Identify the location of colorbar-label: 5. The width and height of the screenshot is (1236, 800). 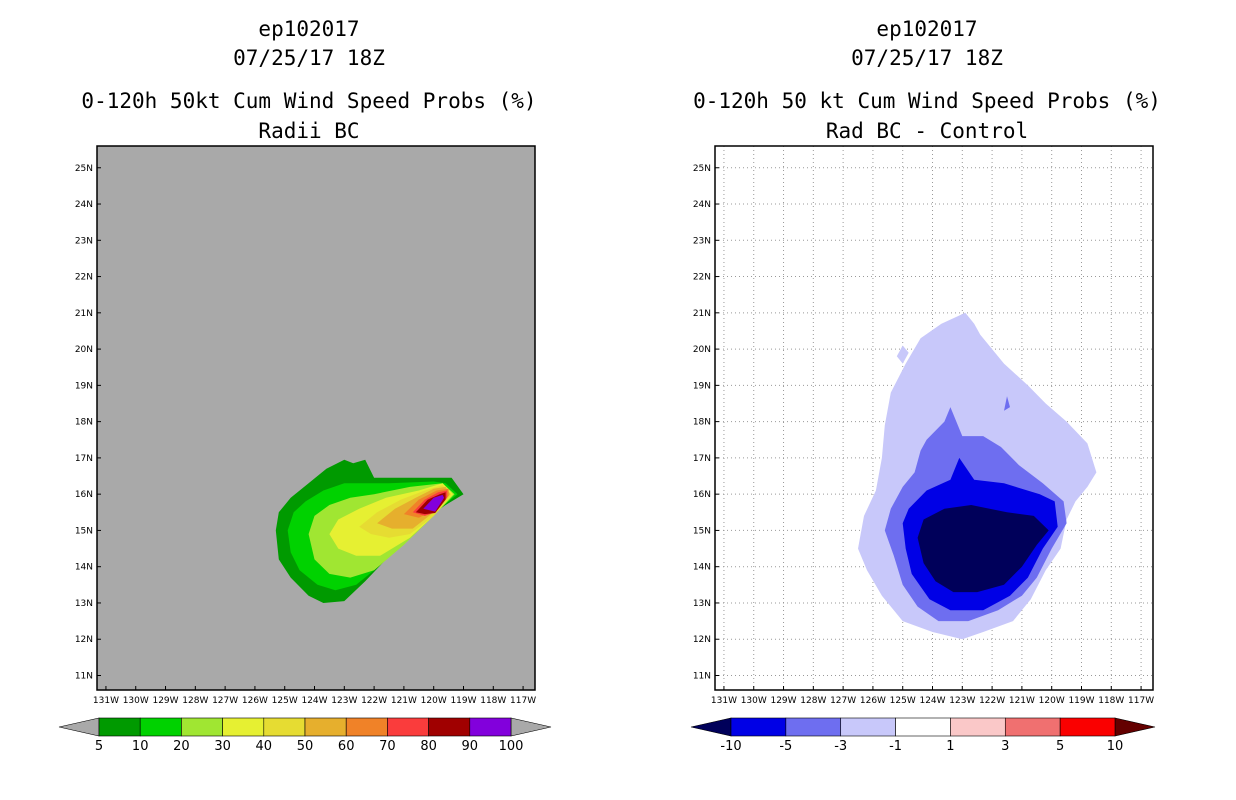
(99, 746).